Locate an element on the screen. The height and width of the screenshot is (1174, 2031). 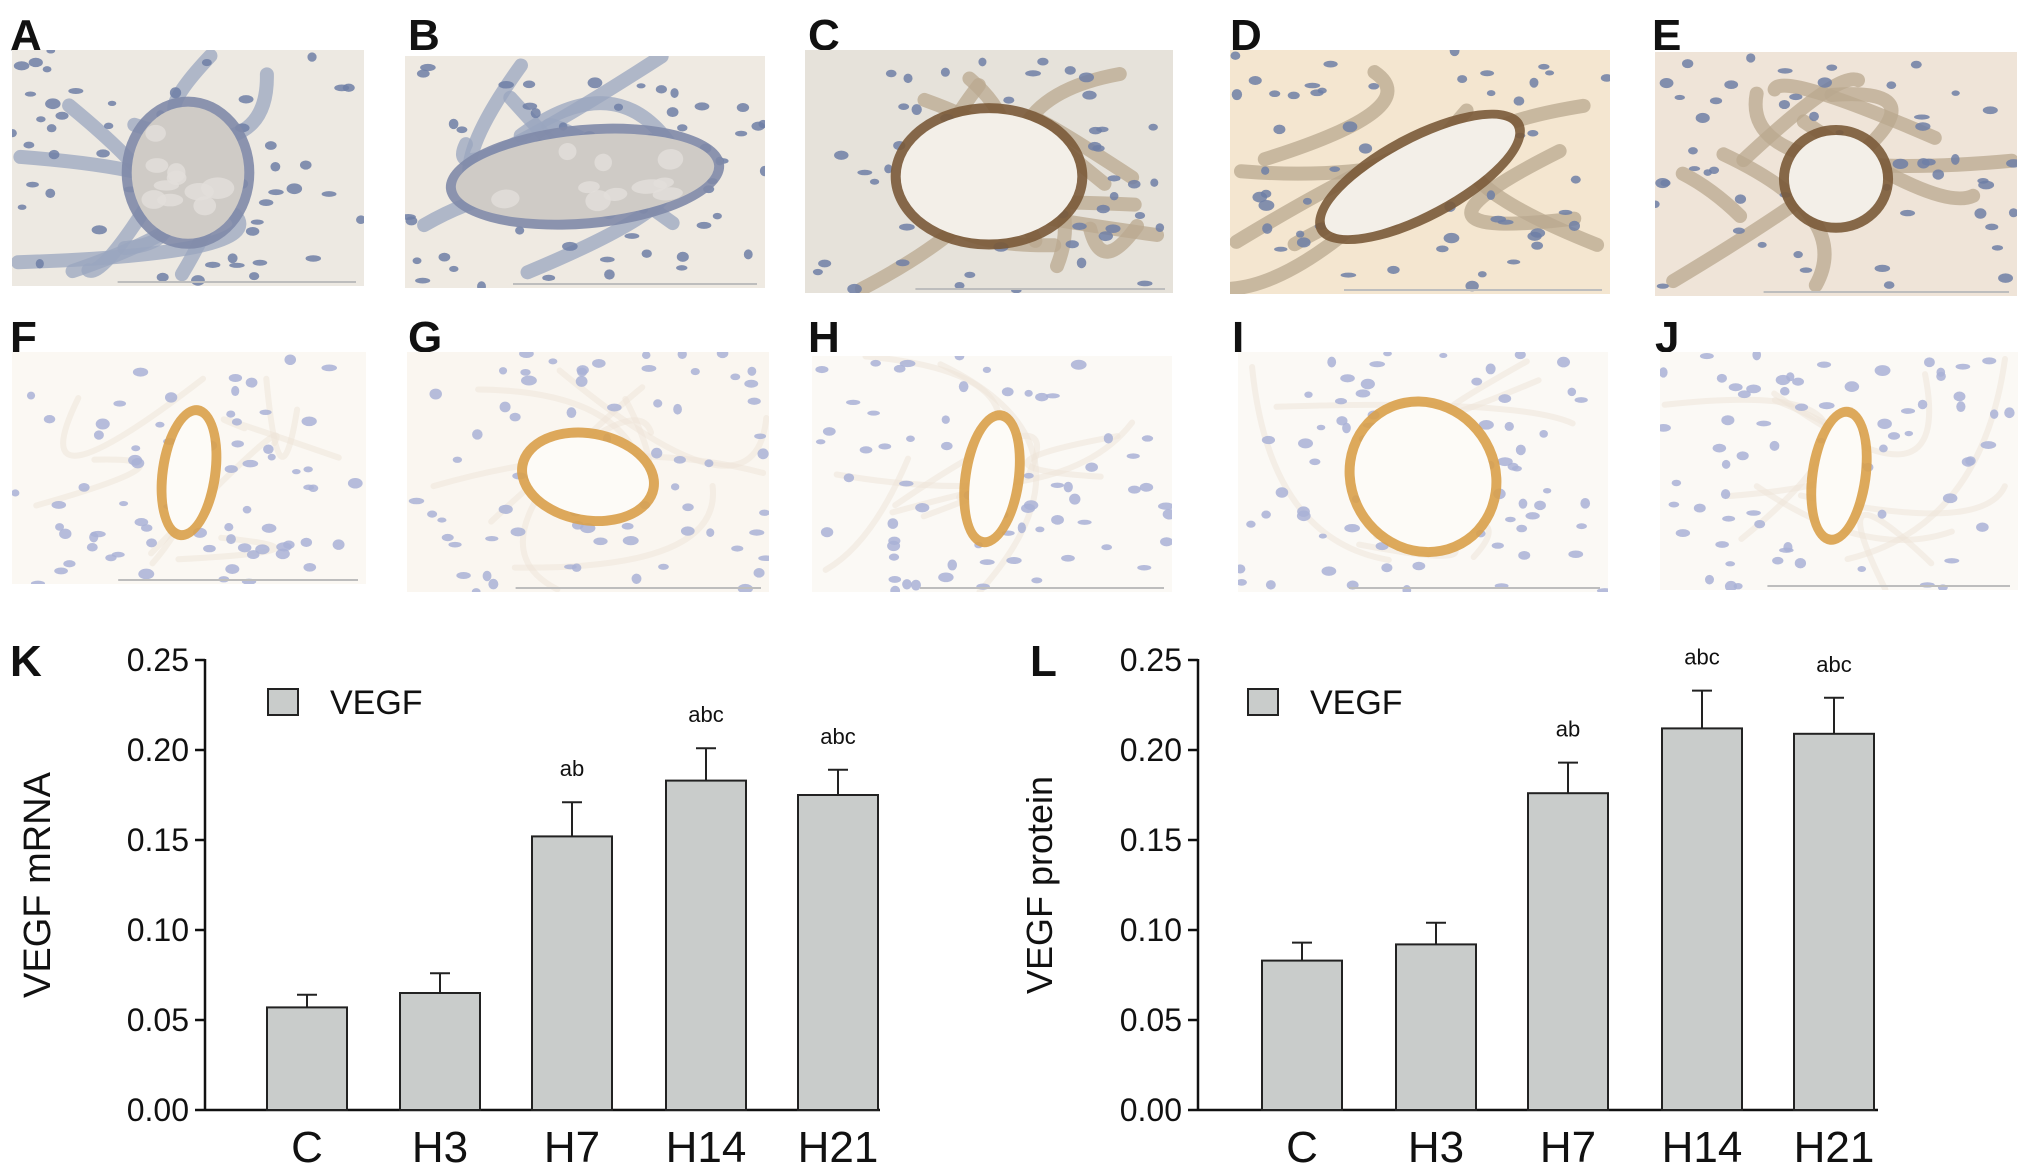
micrograph-e is located at coordinates (1836, 174).